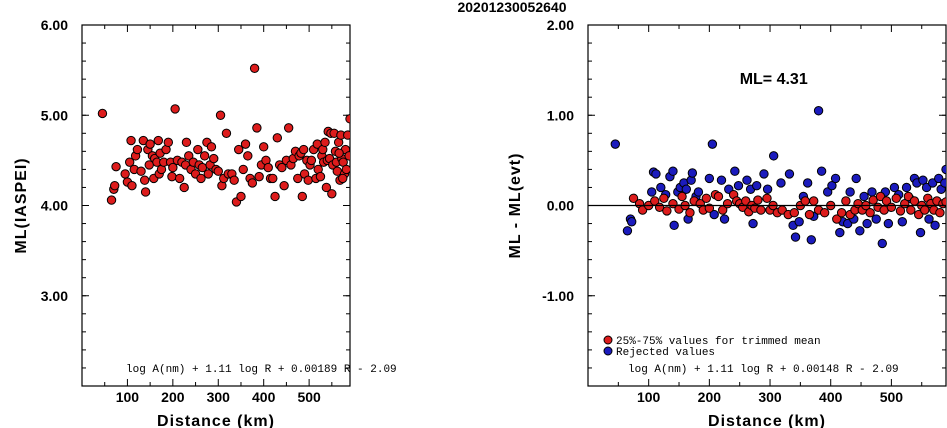 Image resolution: width=947 pixels, height=428 pixels. Describe the element at coordinates (718, 342) in the screenshot. I see `legend-label: 25%-75% values for trimmed mean` at that location.